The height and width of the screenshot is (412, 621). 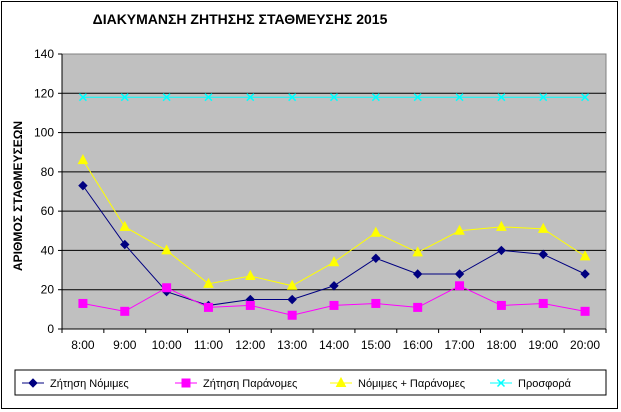 What do you see at coordinates (83, 345) in the screenshot?
I see `x-tick-label: 8:00` at bounding box center [83, 345].